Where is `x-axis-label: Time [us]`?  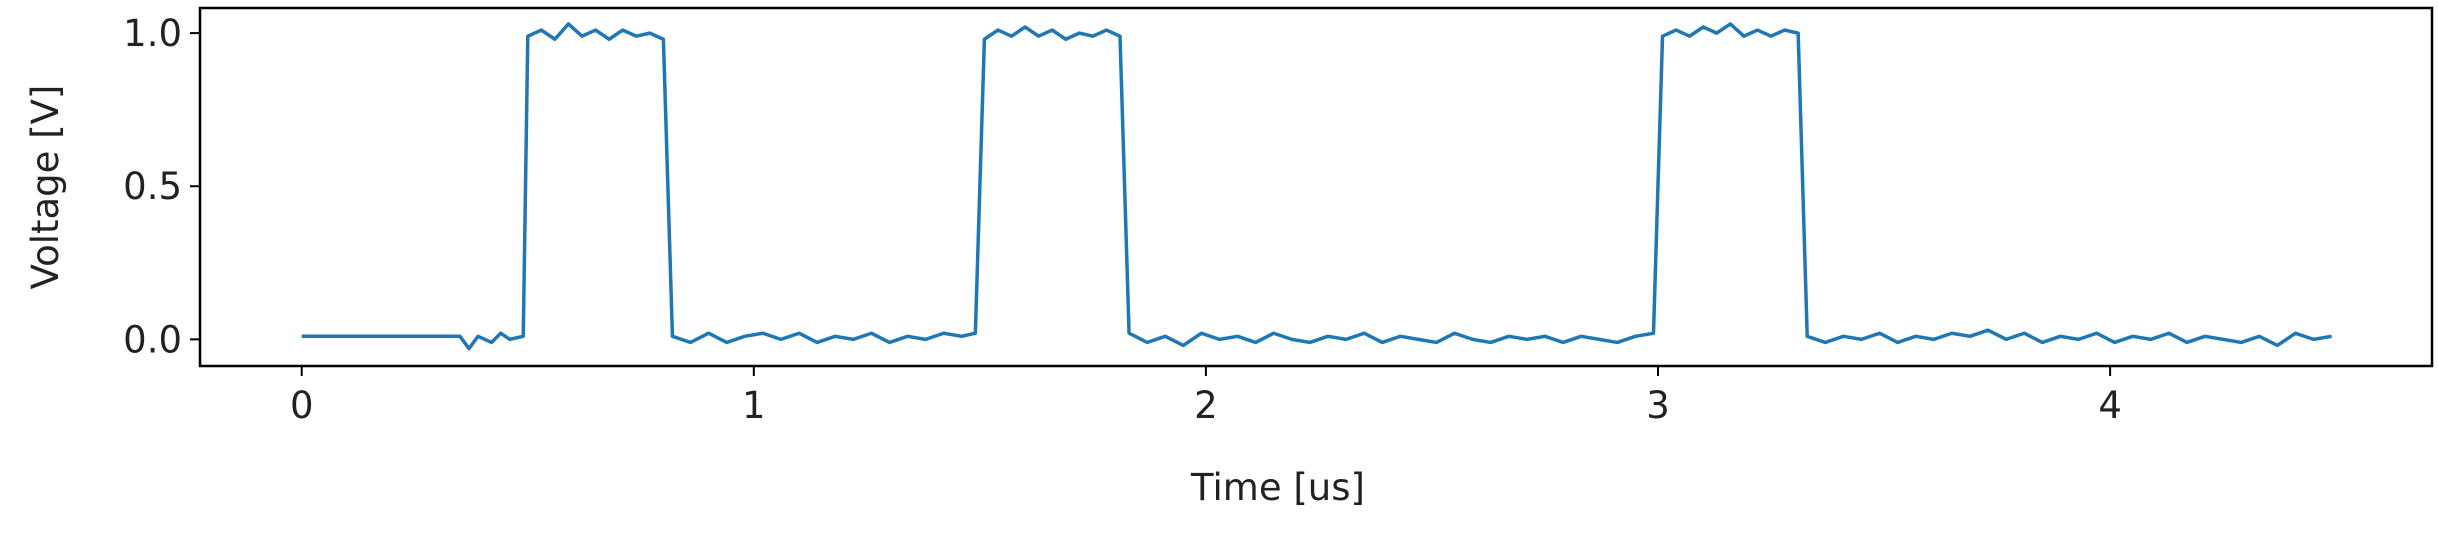
x-axis-label: Time [us] is located at coordinates (1277, 487).